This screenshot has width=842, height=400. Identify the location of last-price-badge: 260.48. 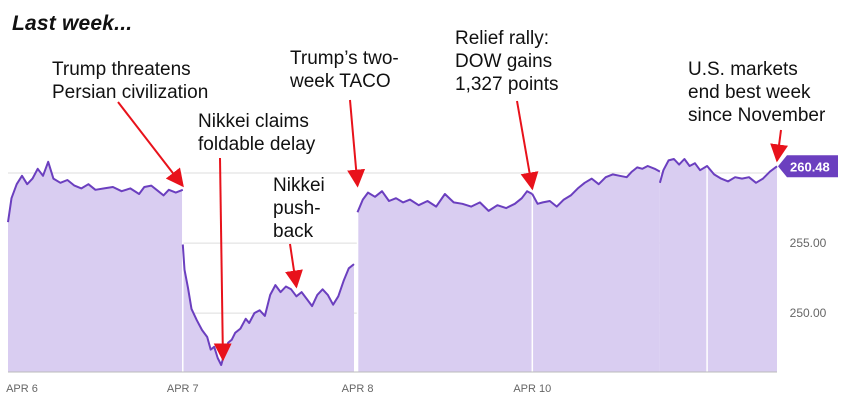
(808, 166).